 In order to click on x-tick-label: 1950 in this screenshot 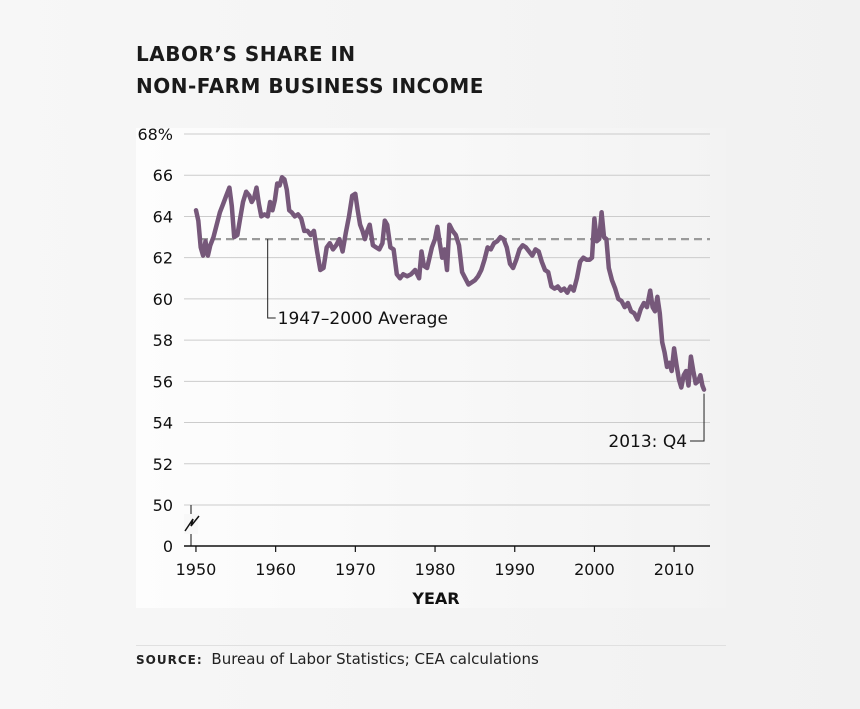, I will do `click(196, 569)`.